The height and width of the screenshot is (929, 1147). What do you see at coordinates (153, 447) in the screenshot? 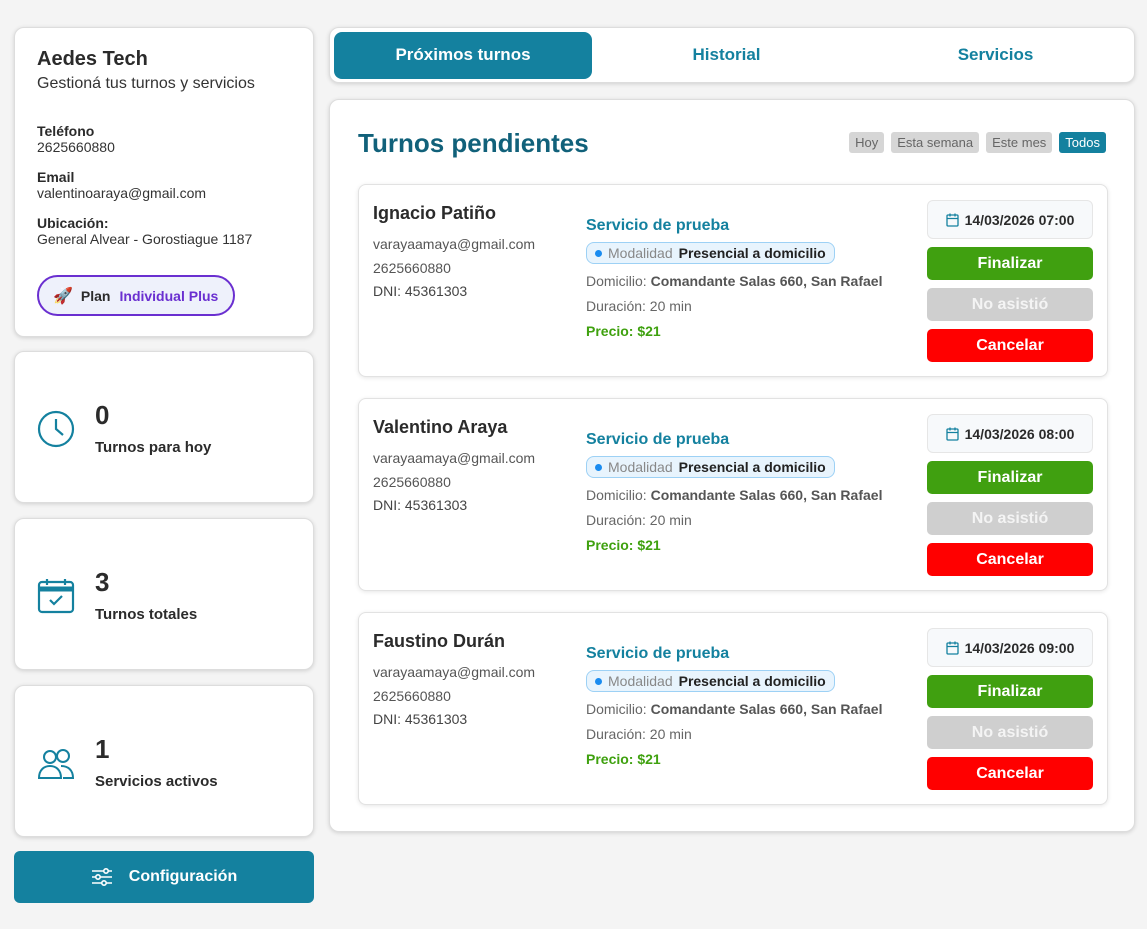
I see `stat-label: Turnos para hoy` at bounding box center [153, 447].